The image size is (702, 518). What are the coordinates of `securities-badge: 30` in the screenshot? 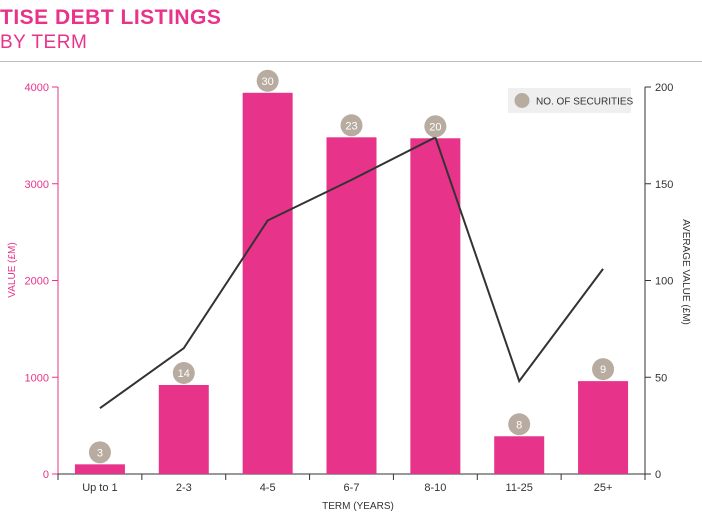 It's located at (267, 80).